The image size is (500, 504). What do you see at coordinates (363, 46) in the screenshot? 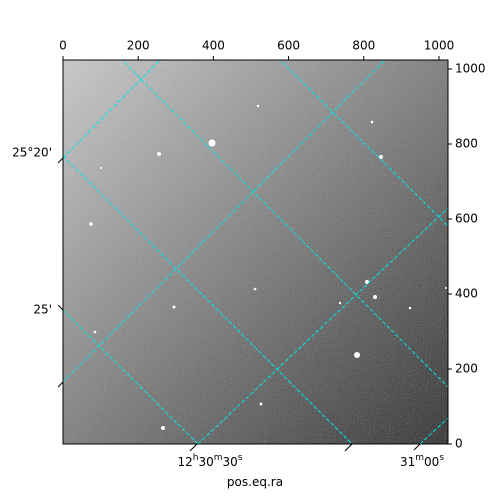
I see `x-tick-label: 800` at bounding box center [363, 46].